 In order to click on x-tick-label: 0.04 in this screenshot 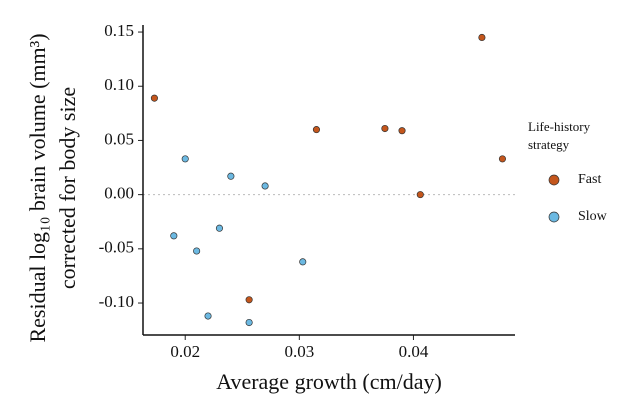, I will do `click(414, 351)`.